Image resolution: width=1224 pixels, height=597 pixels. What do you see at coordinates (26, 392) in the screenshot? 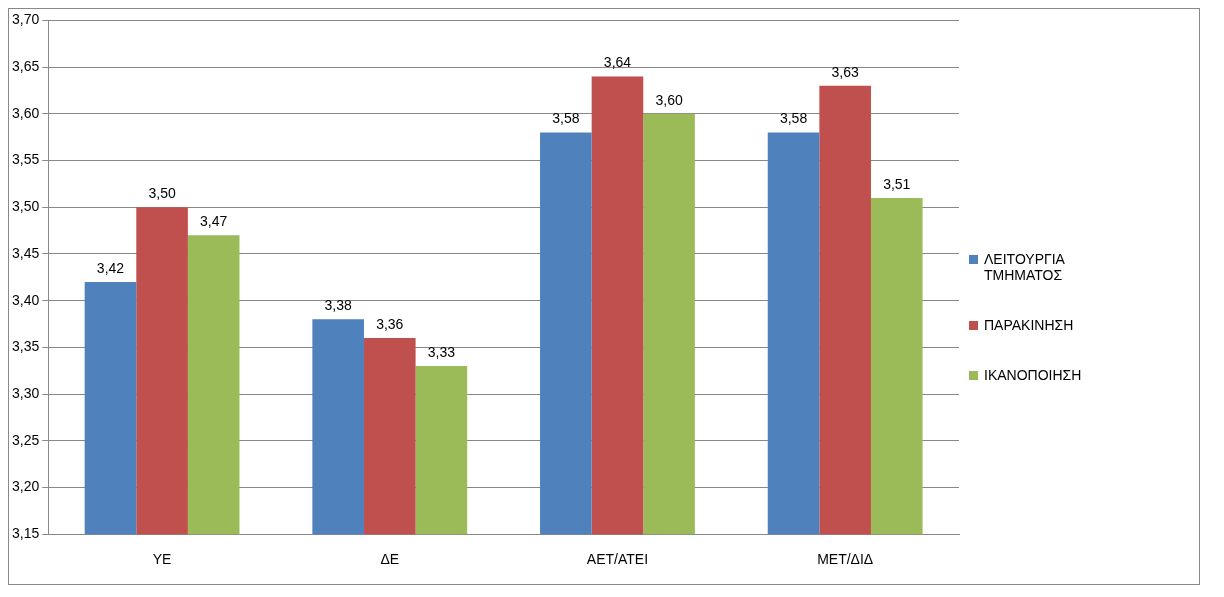
I see `y-tick-label: 3,30` at bounding box center [26, 392].